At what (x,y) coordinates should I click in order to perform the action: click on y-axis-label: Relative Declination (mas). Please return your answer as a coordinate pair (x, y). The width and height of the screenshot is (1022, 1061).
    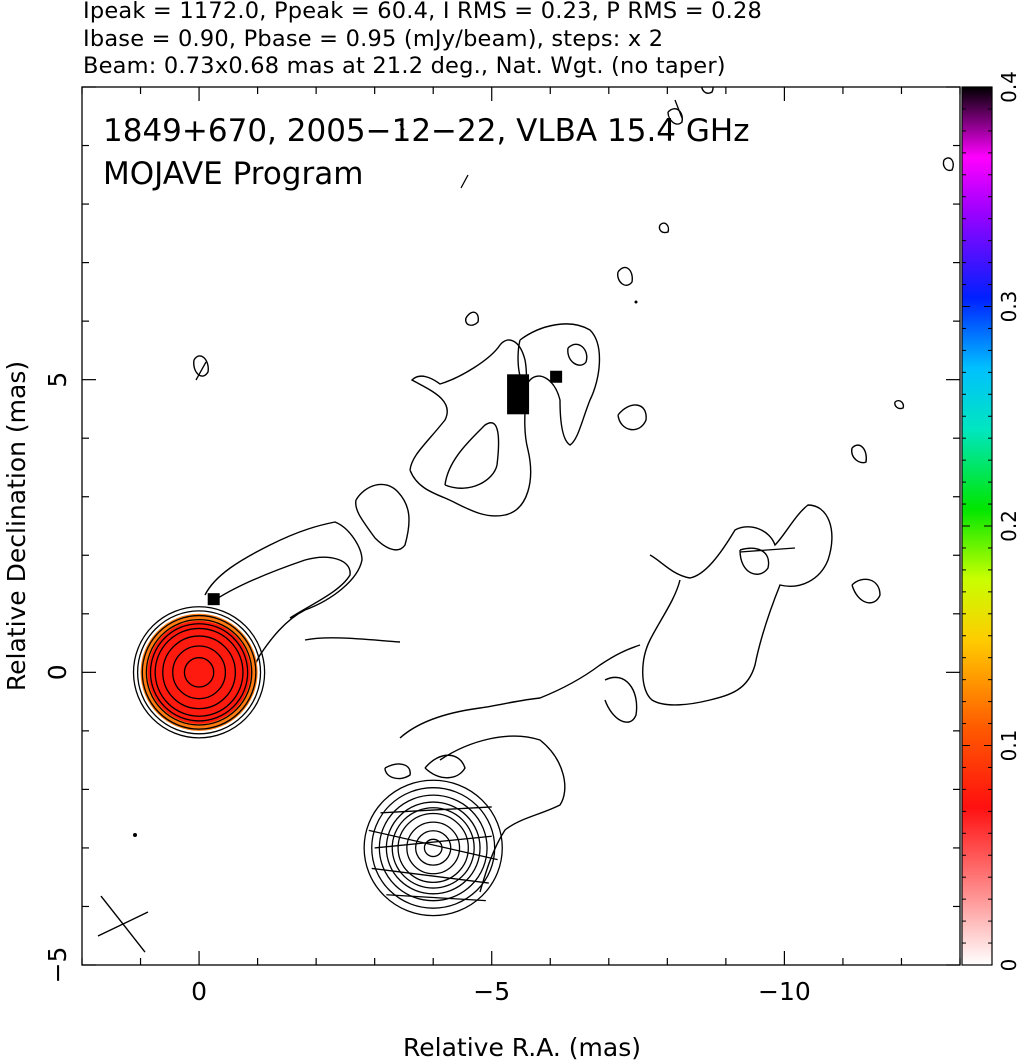
    Looking at the image, I should click on (16, 526).